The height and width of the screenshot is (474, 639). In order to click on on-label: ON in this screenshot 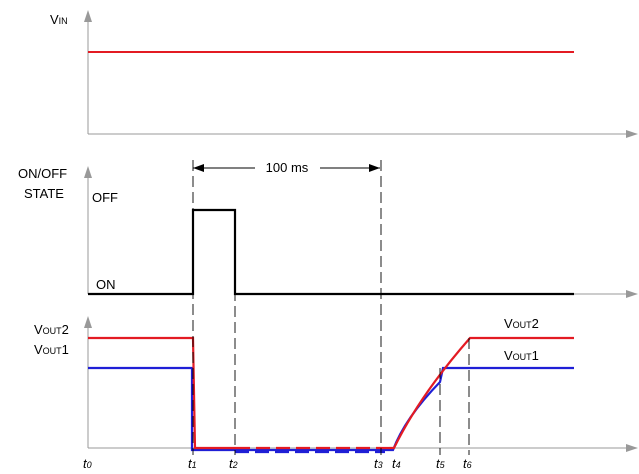, I will do `click(106, 284)`.